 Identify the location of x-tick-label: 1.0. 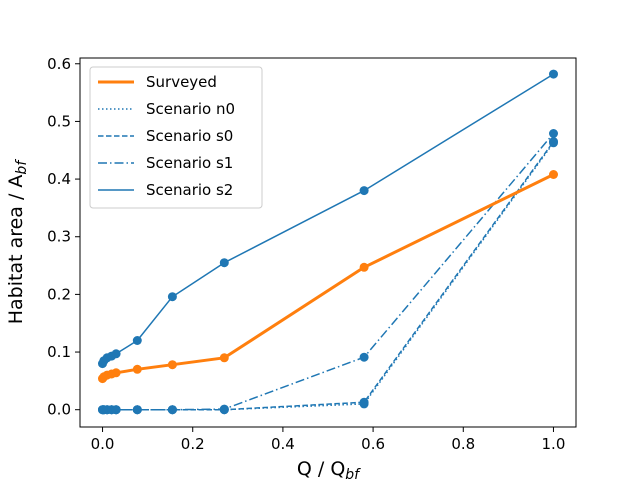
(554, 444).